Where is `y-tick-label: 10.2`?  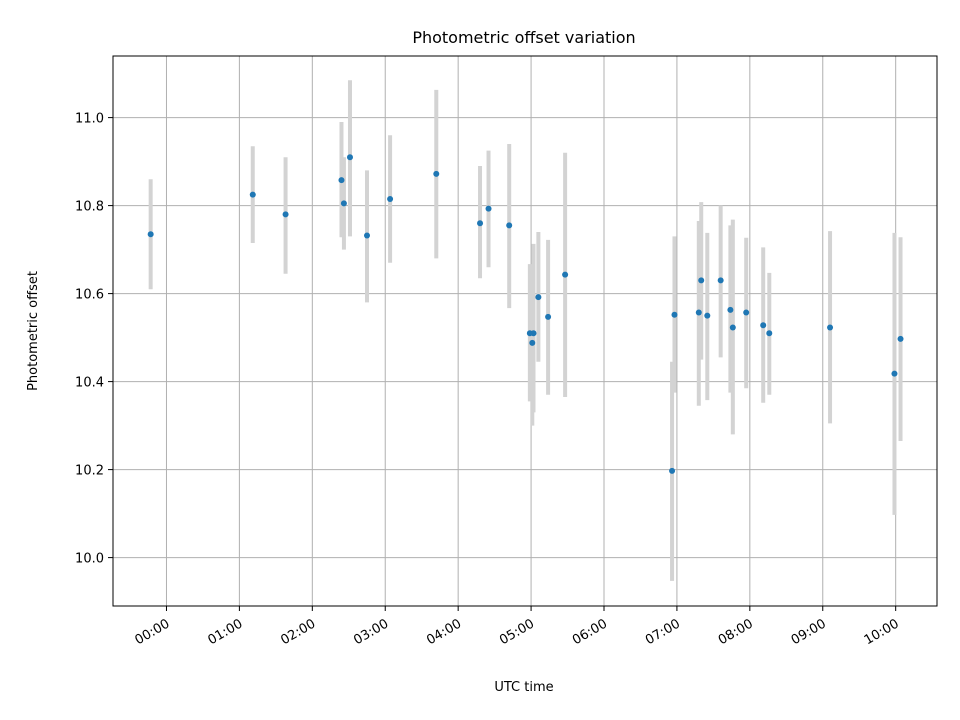 y-tick-label: 10.2 is located at coordinates (89, 471).